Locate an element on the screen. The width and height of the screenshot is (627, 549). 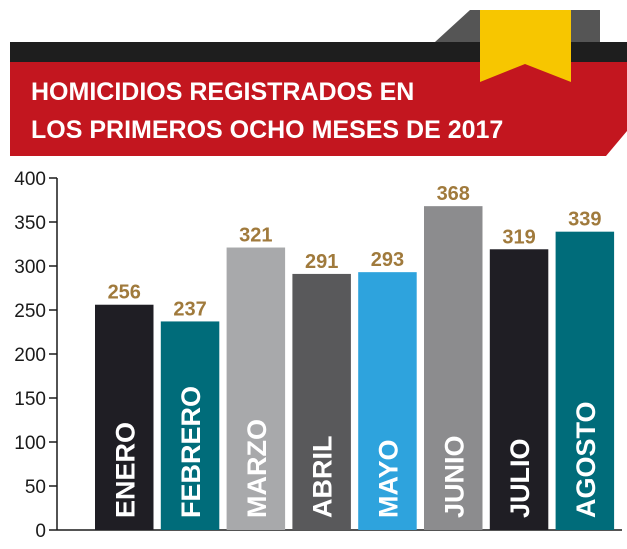
y-tick-label: 250 is located at coordinates (30, 311).